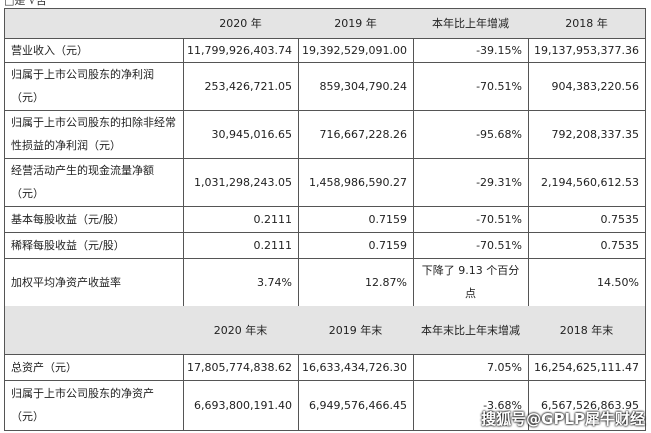 The height and width of the screenshot is (433, 651). Describe the element at coordinates (587, 282) in the screenshot. I see `table-cell: 14.50%` at that location.